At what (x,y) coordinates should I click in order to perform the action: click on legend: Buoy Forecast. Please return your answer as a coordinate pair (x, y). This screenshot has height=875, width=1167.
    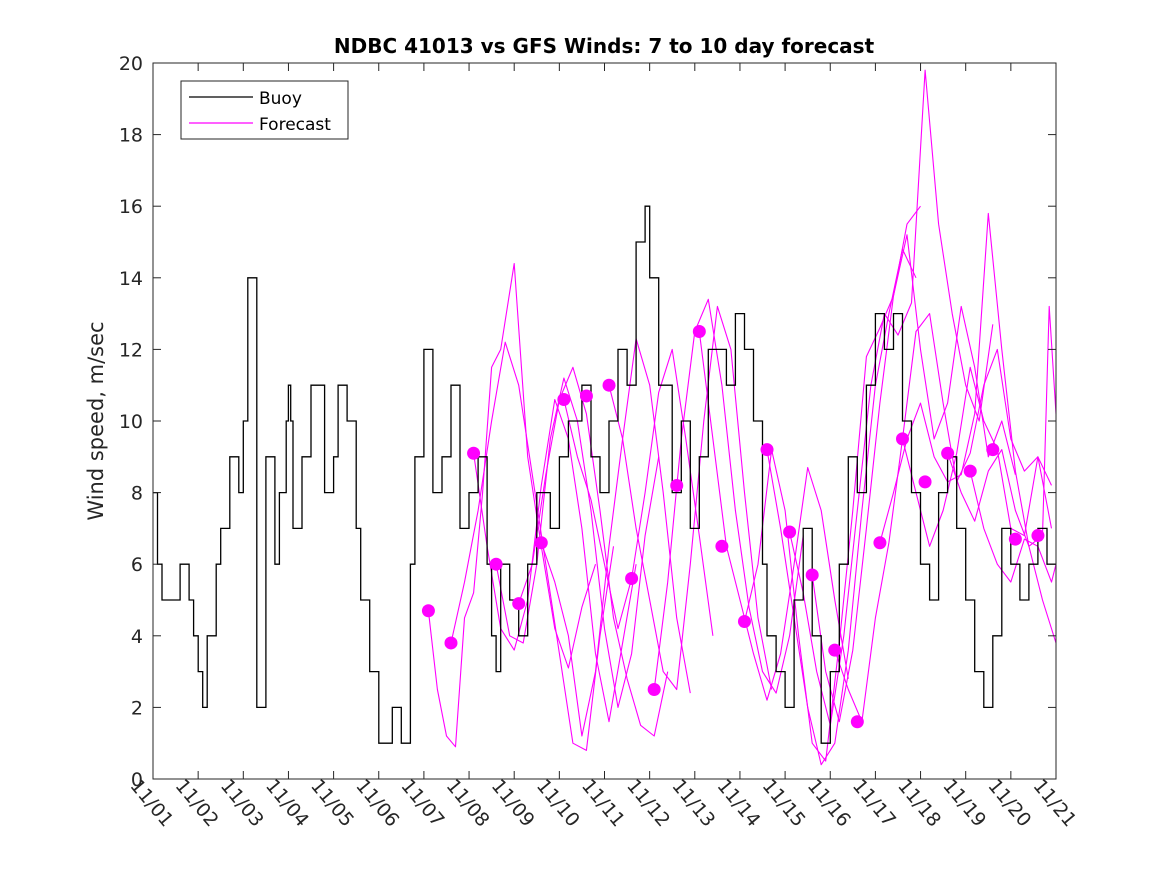
    Looking at the image, I should click on (264, 110).